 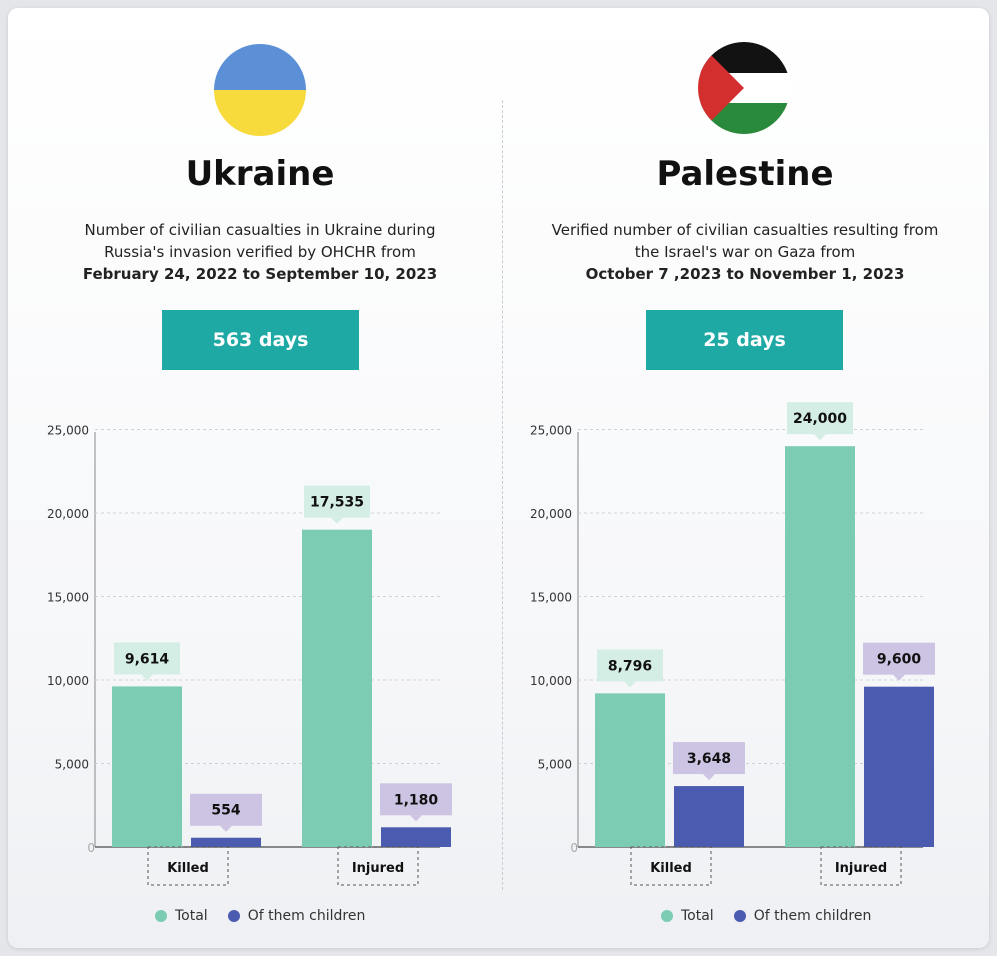 I want to click on days-badge-ukraine: 563 days, so click(x=260, y=340).